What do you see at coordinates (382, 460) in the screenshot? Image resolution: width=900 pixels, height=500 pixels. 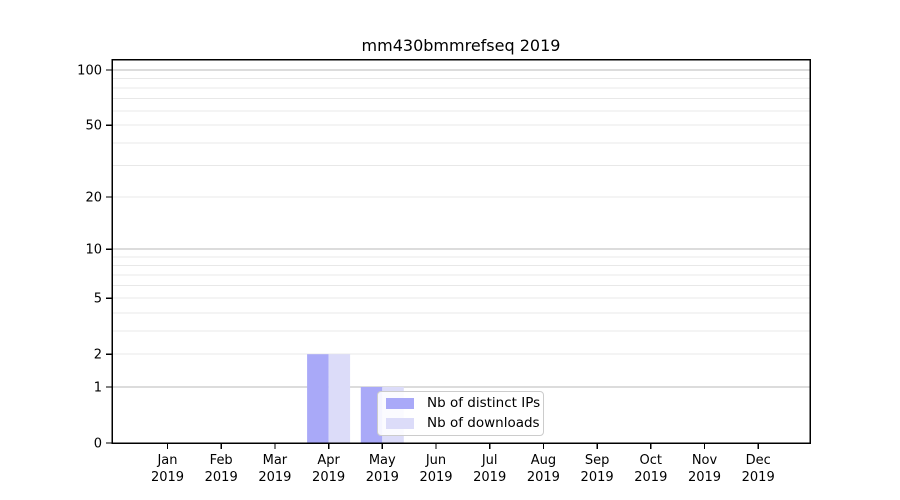 I see `x-tick-label-month-may: May` at bounding box center [382, 460].